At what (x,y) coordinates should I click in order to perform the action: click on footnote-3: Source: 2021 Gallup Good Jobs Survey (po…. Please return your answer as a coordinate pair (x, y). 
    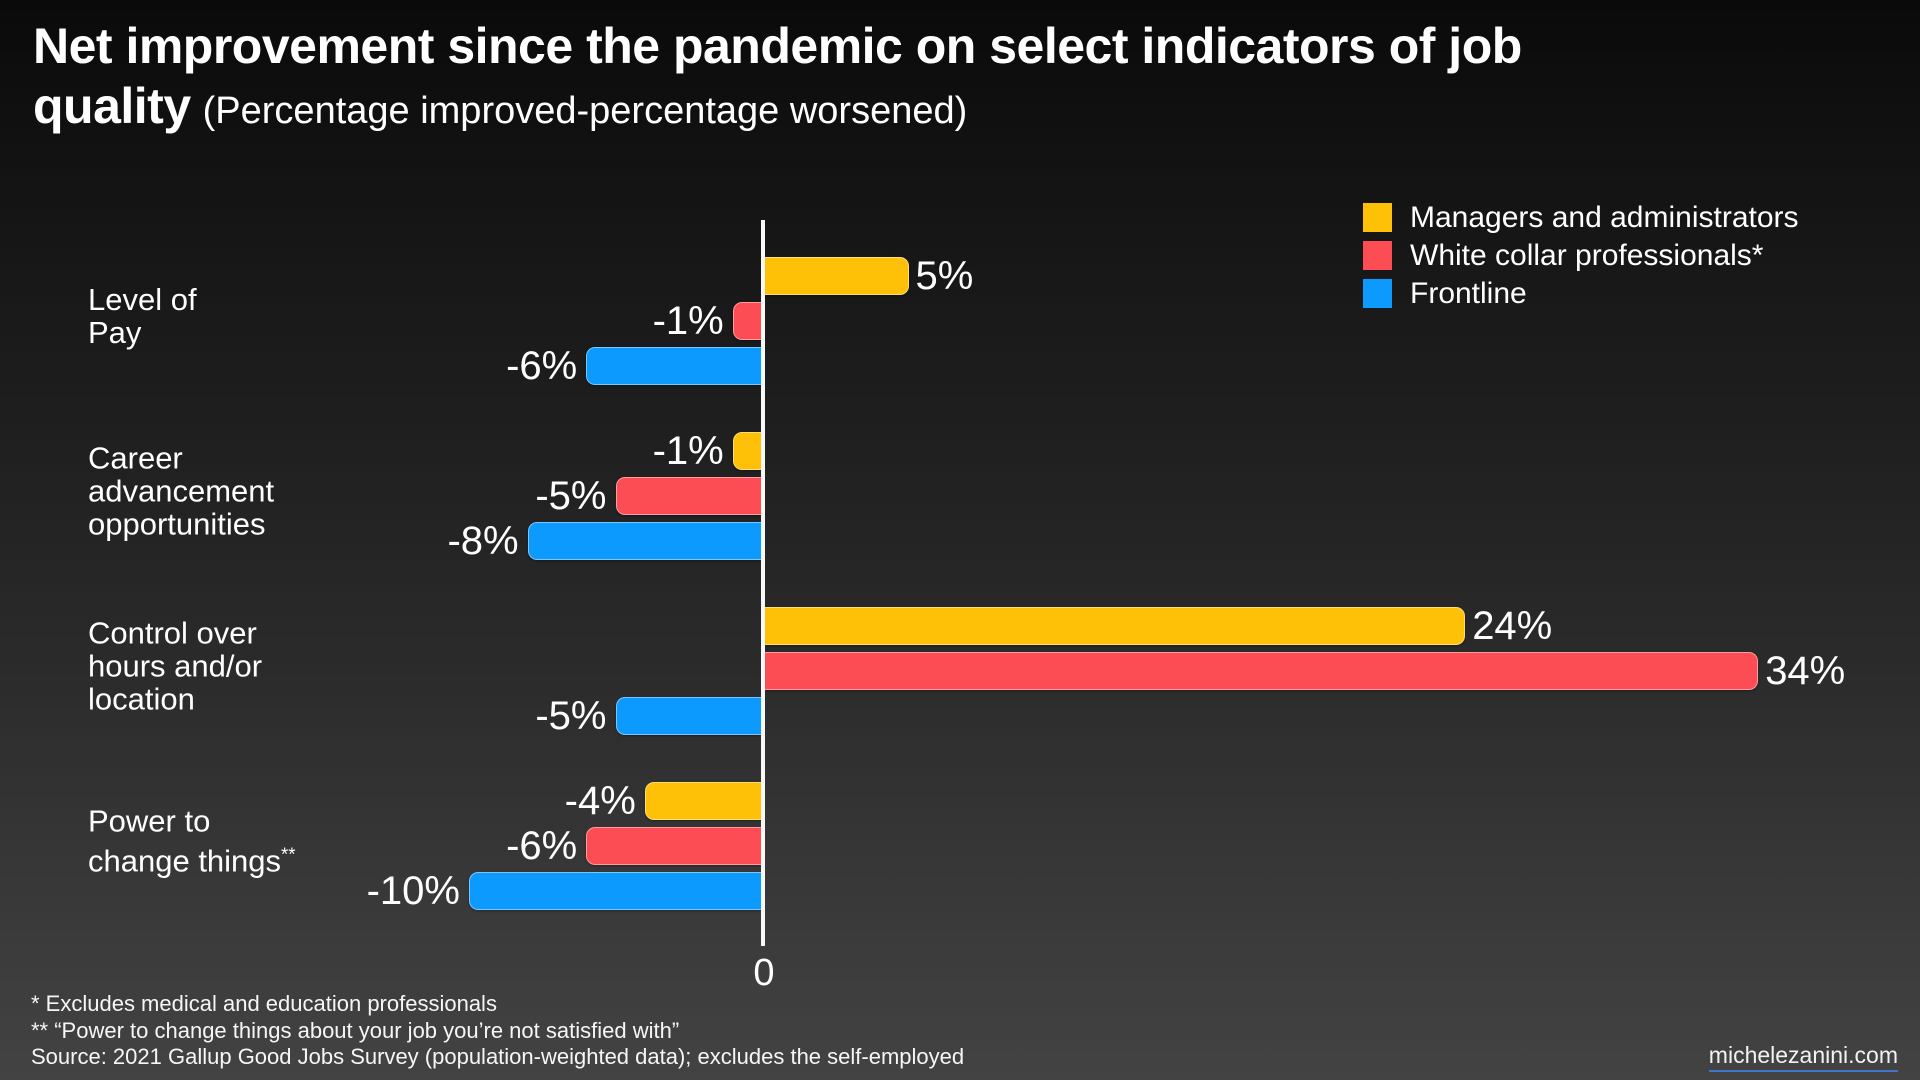
    Looking at the image, I should click on (498, 1056).